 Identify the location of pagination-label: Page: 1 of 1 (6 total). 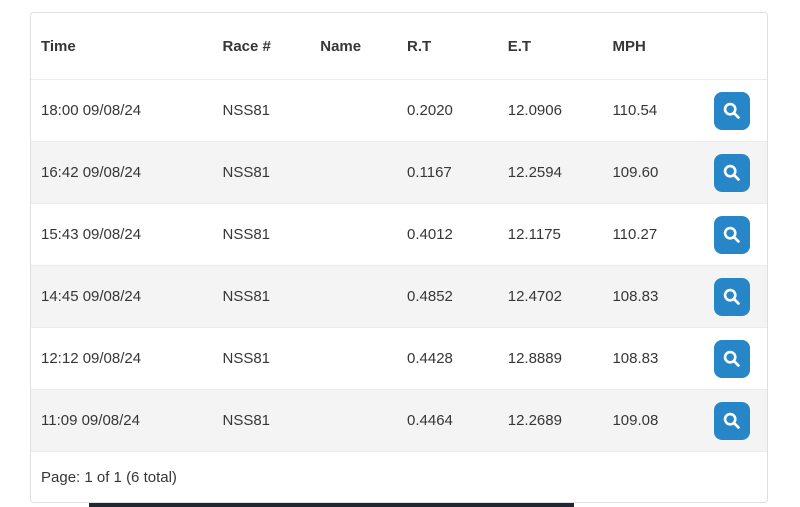
(109, 477).